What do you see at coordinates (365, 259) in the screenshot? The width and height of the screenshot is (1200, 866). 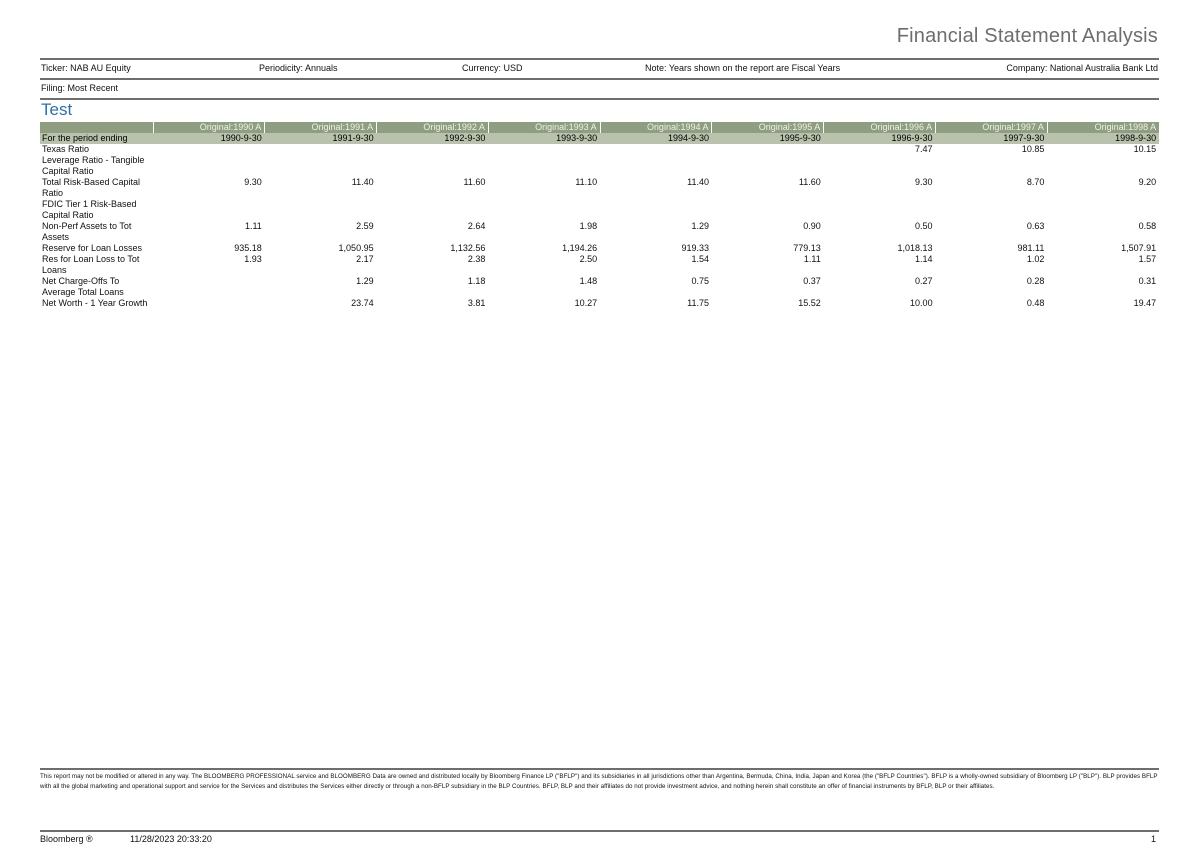 I see `cell-value: 2.17` at bounding box center [365, 259].